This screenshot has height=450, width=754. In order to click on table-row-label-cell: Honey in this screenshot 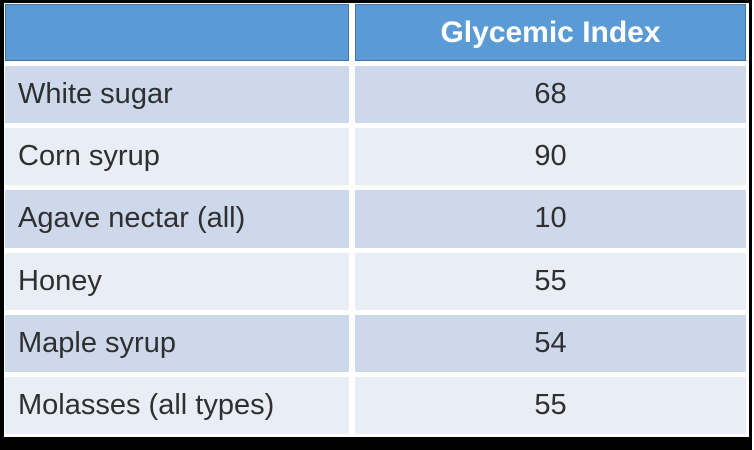, I will do `click(177, 281)`.